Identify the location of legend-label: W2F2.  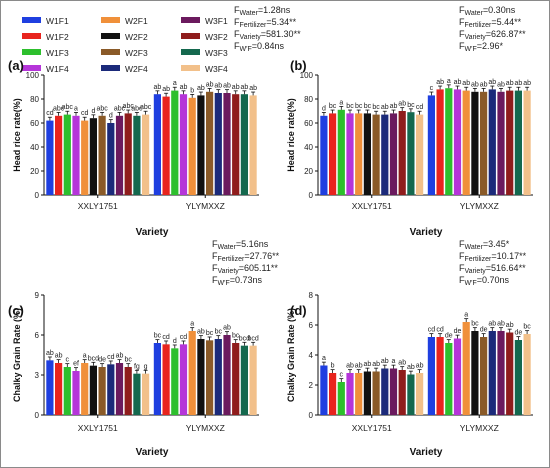
(136, 37).